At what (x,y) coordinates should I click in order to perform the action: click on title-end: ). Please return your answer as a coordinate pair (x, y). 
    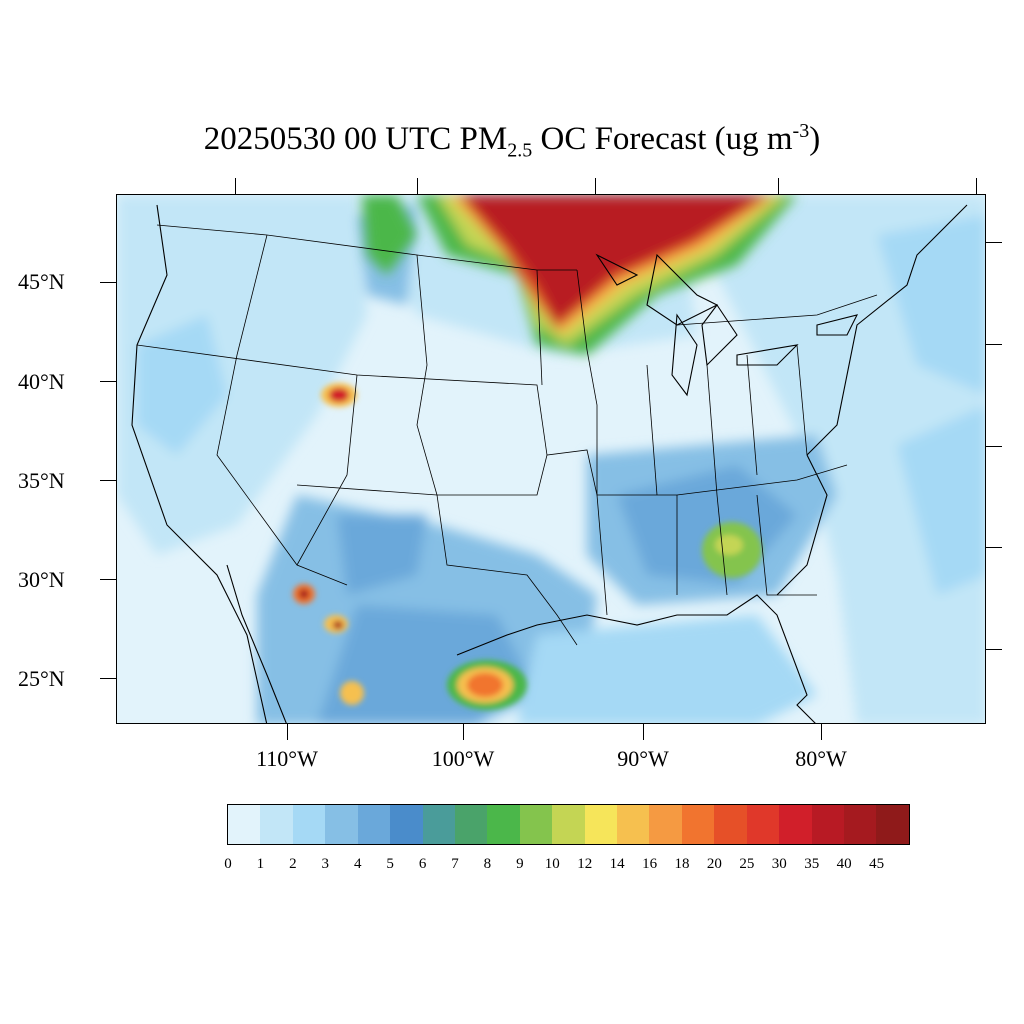
    Looking at the image, I should click on (815, 139).